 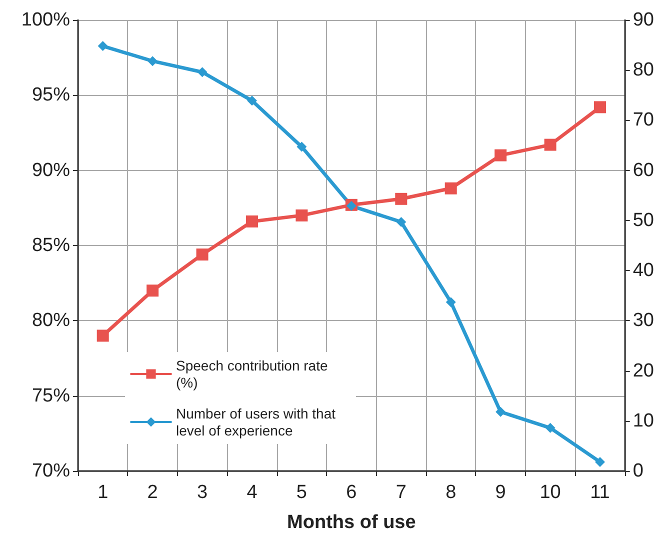 I want to click on y-tick-label: 85%, so click(x=51, y=245).